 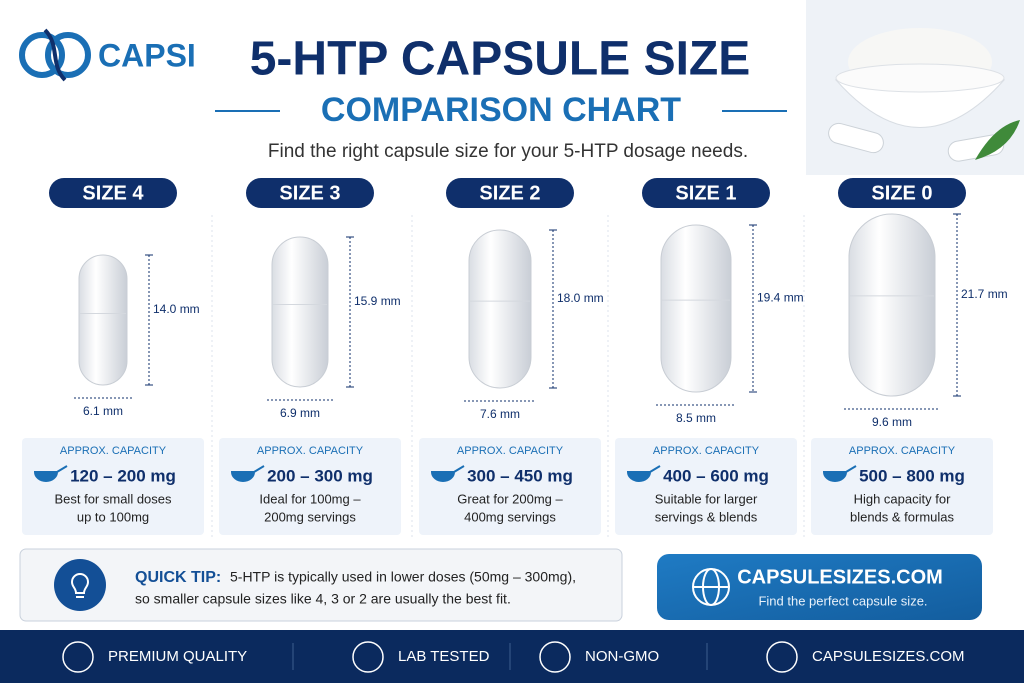 I want to click on diameter-label: 7.6 mm, so click(x=500, y=414).